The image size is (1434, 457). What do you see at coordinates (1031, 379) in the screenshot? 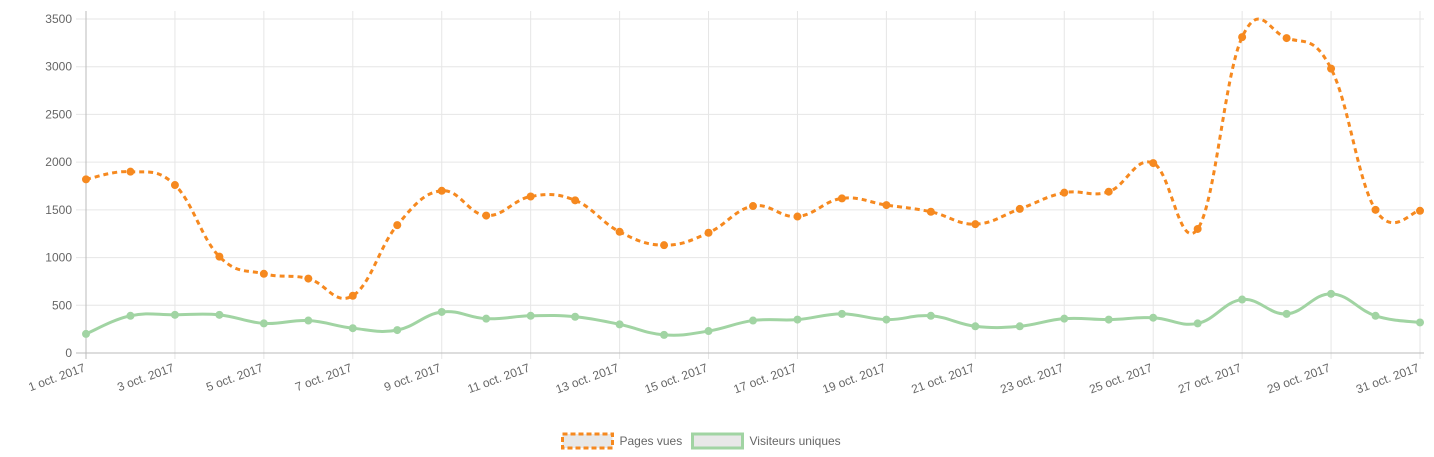
I see `x-tick-label: 23 oct. 2017` at bounding box center [1031, 379].